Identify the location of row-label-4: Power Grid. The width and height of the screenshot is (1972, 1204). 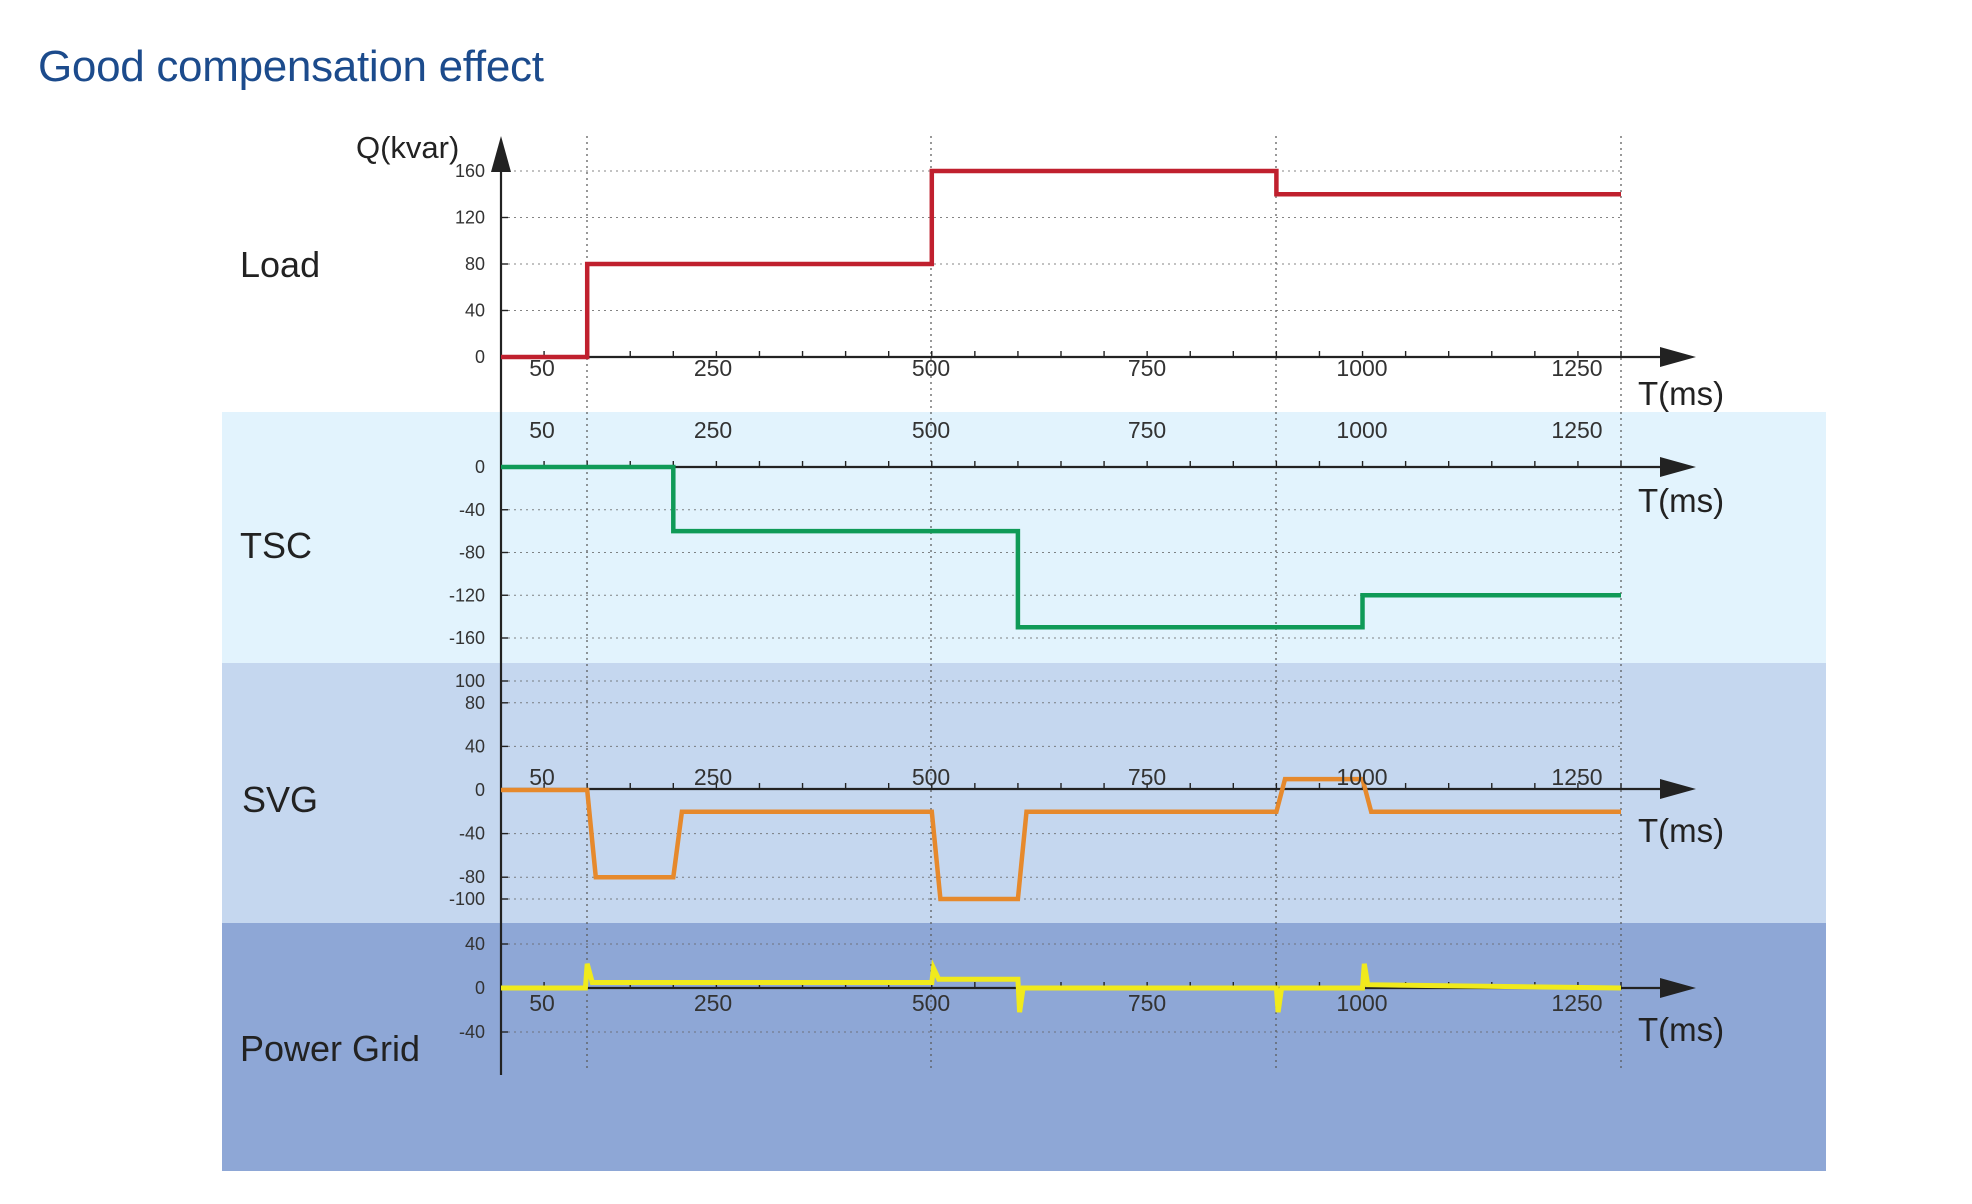
(330, 1048).